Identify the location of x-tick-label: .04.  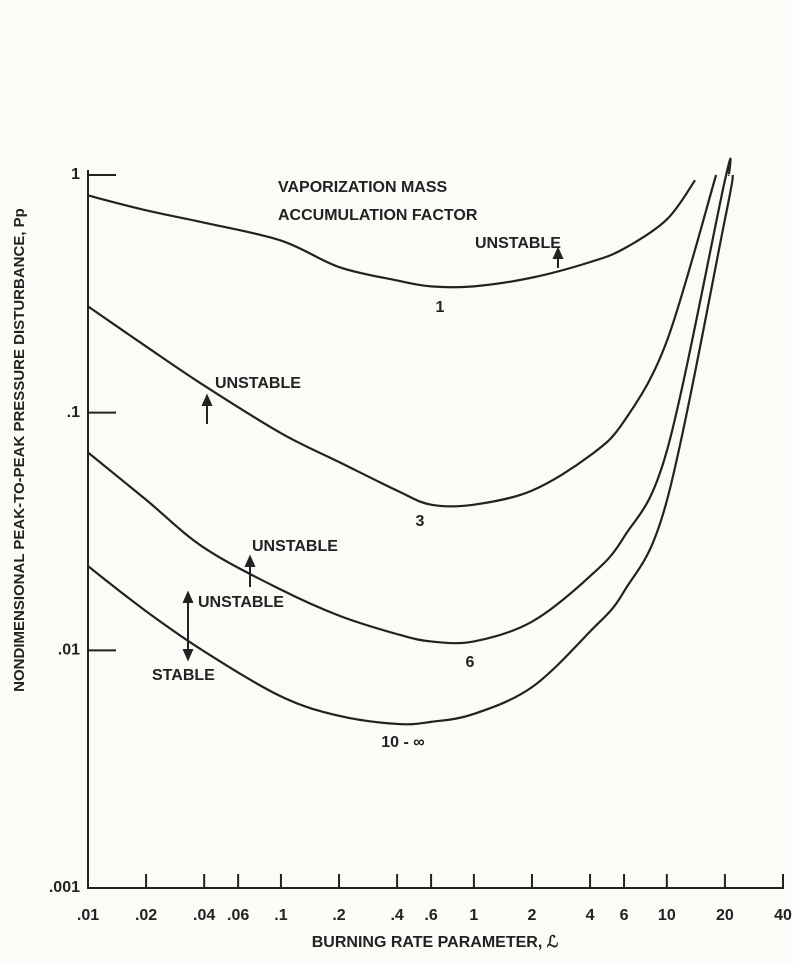
(204, 915).